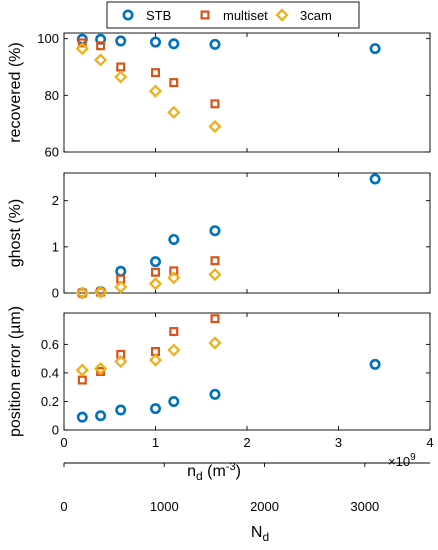 This screenshot has height=550, width=438. Describe the element at coordinates (231, 467) in the screenshot. I see `x-label-exponent: -3` at that location.